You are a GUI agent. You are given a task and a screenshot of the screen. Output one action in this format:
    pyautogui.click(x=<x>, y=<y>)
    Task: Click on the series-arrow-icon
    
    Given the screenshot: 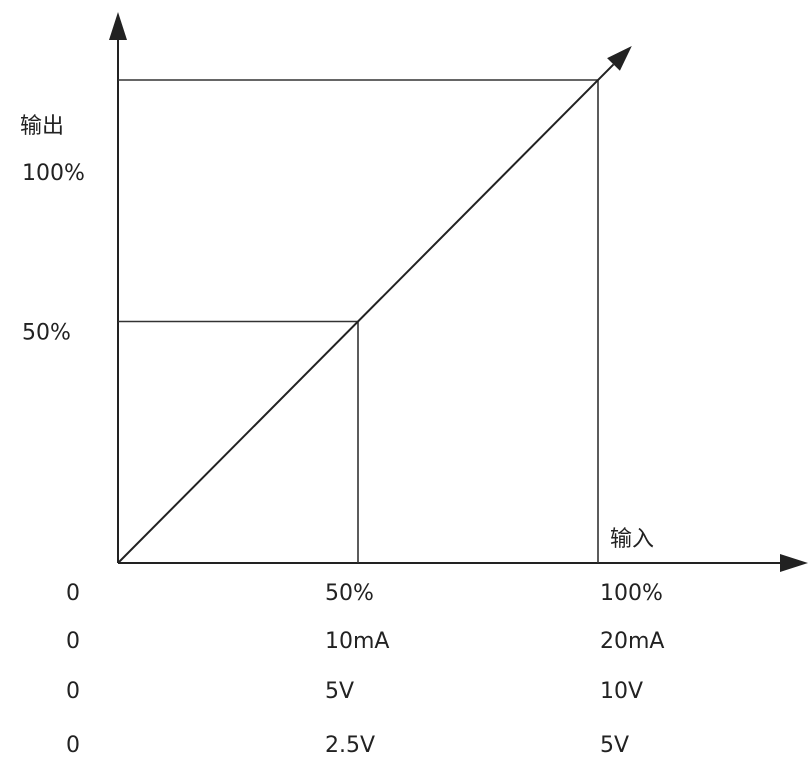 What is the action you would take?
    pyautogui.click(x=619, y=58)
    